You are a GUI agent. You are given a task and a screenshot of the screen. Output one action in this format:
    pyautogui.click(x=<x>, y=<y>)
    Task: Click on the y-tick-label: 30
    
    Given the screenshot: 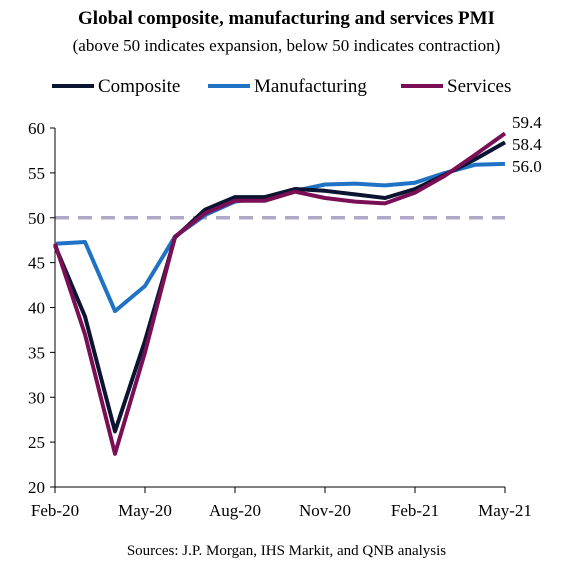 What is the action you would take?
    pyautogui.click(x=36, y=397)
    